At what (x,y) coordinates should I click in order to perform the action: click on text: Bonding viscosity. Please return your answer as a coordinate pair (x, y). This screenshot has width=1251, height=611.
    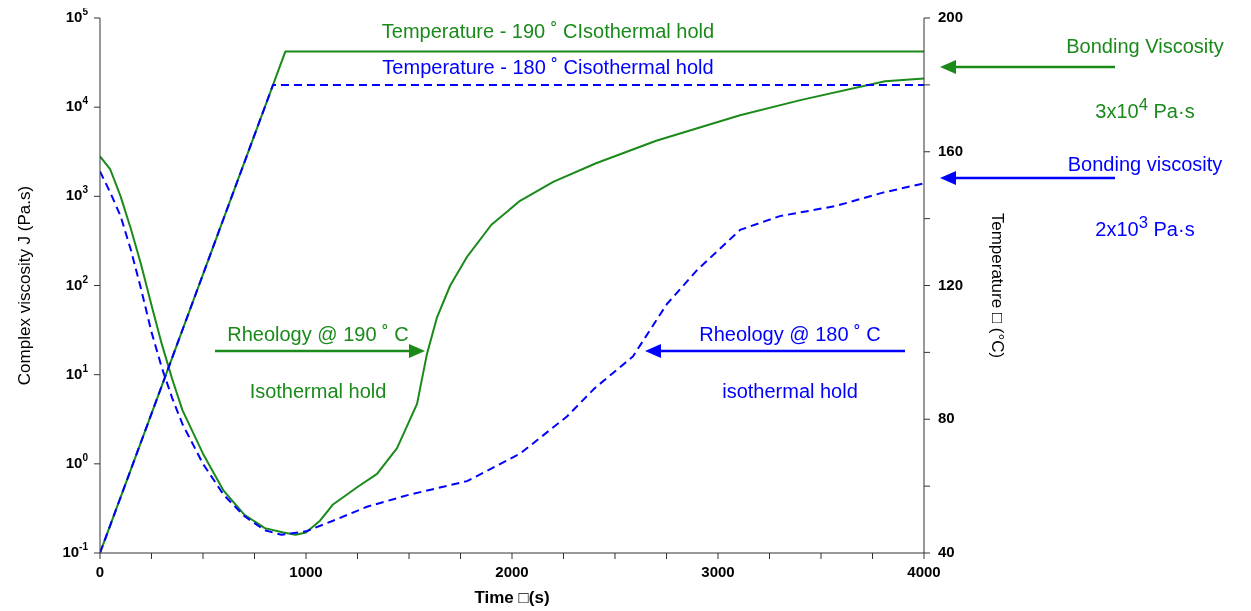
    Looking at the image, I should click on (1145, 164).